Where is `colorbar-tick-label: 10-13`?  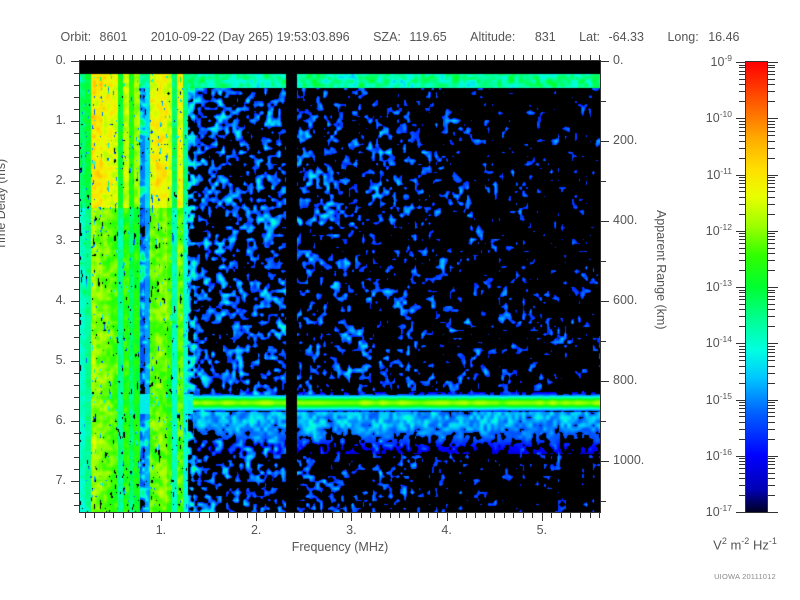 colorbar-tick-label: 10-13 is located at coordinates (718, 286).